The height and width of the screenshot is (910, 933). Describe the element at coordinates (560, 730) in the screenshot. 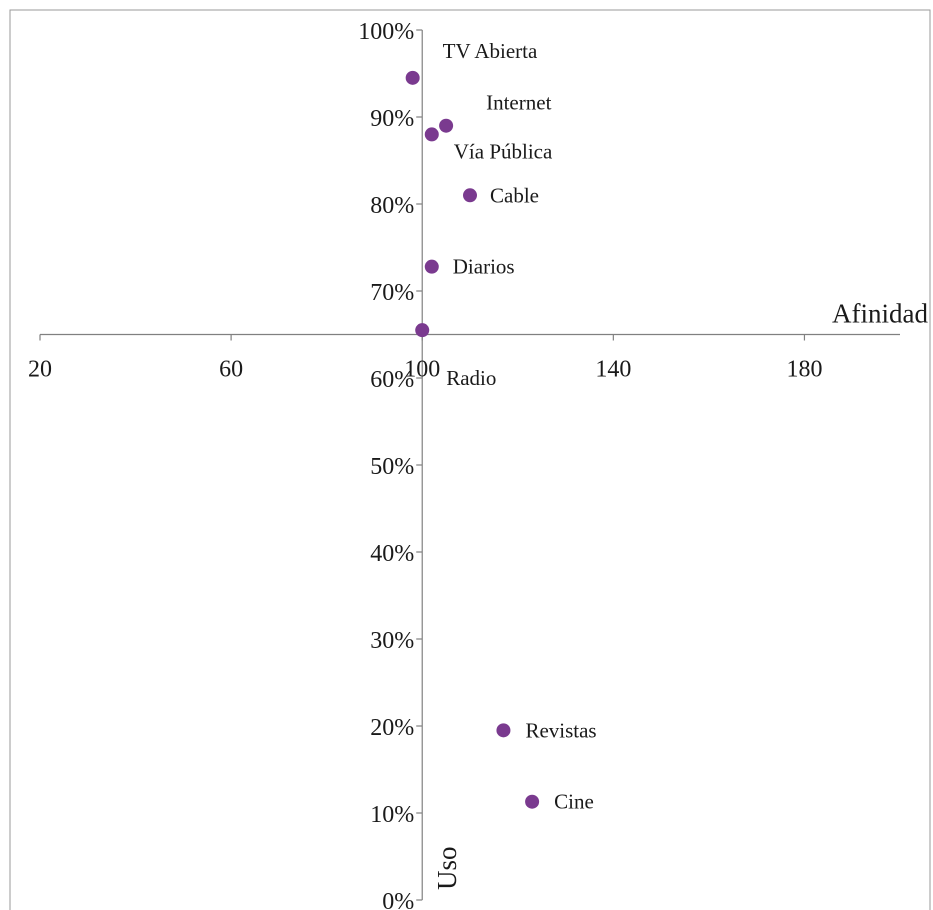

I see `data-point-label: Revistas` at that location.